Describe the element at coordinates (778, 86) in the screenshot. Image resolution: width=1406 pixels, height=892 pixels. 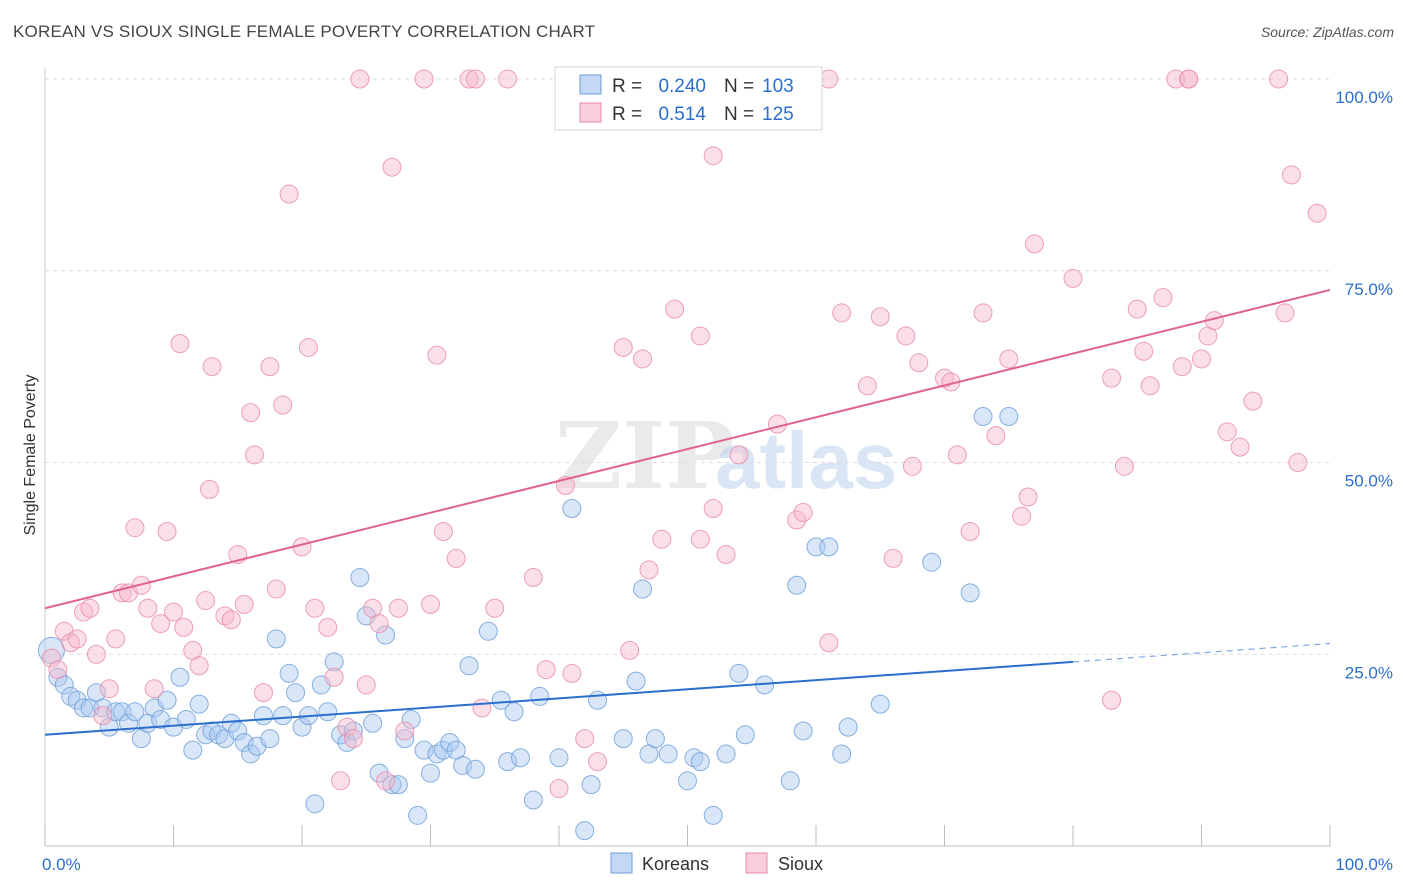
I see `koreans-n-value: 103` at that location.